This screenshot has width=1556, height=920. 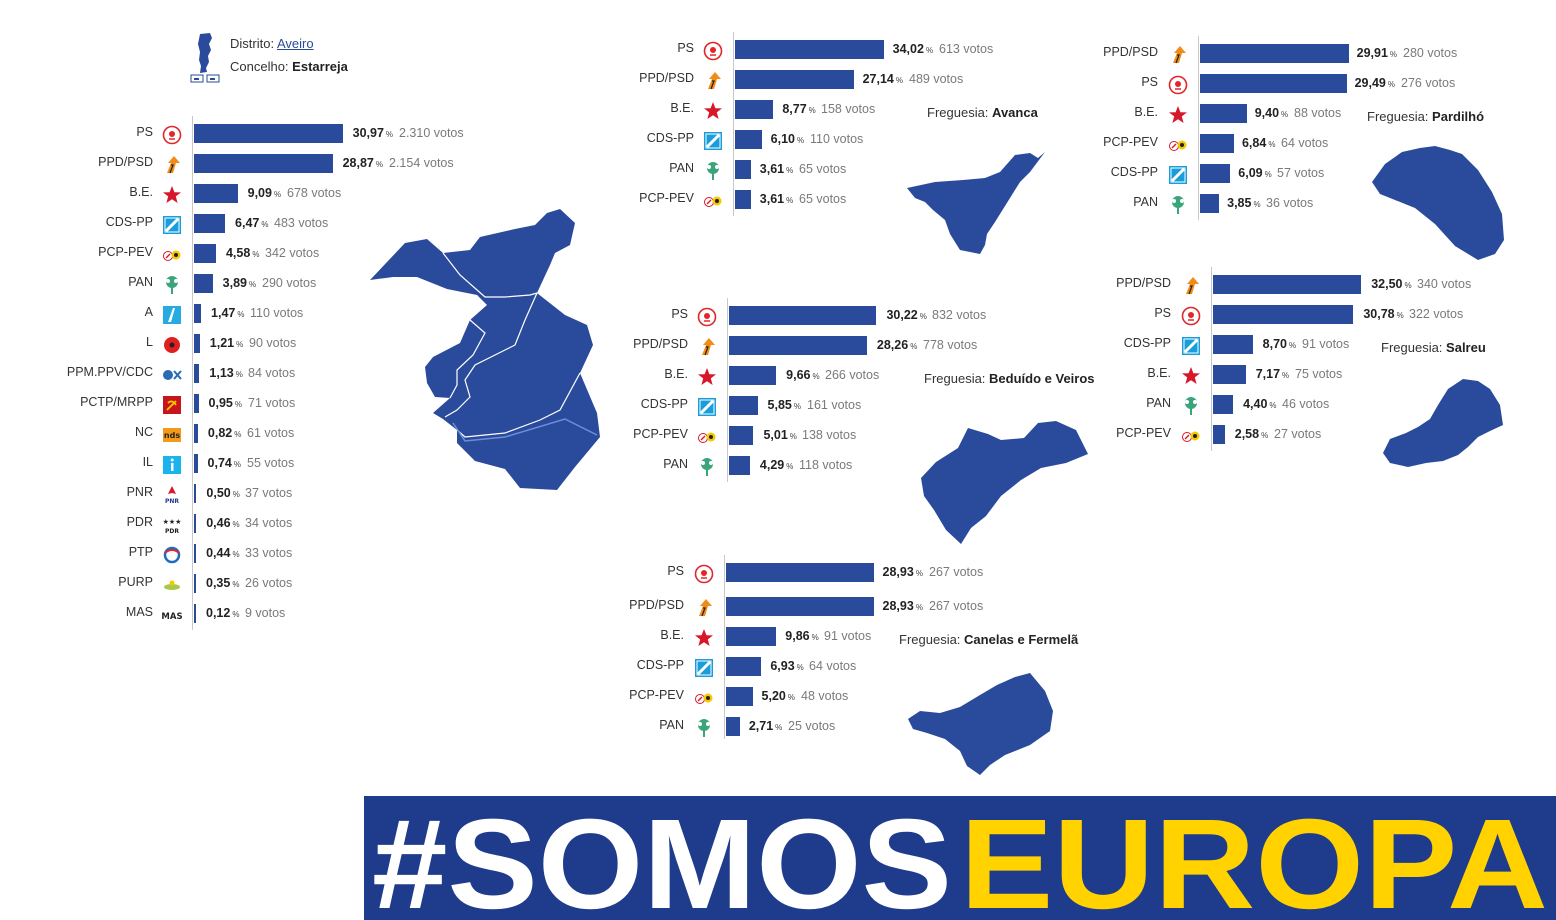 What do you see at coordinates (989, 639) in the screenshot?
I see `freguesia-label-canelas: Freguesia: Canelas e Fermelã` at bounding box center [989, 639].